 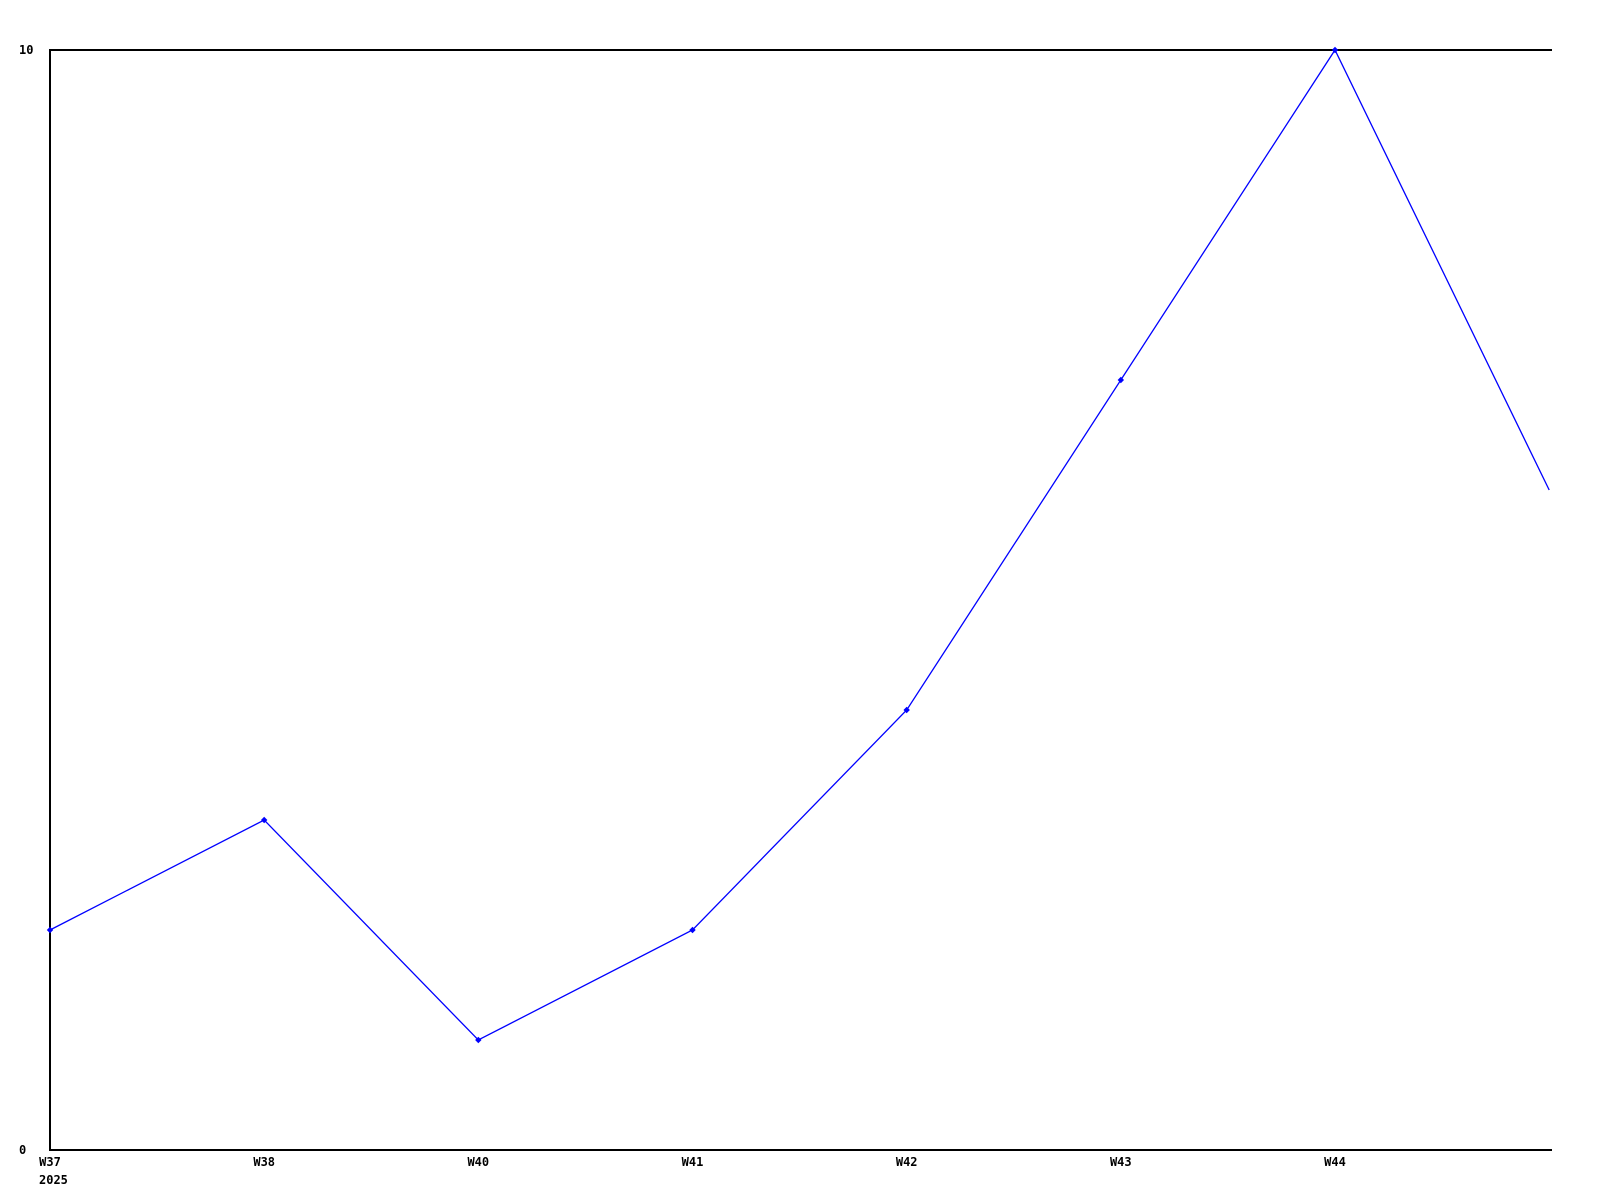 What do you see at coordinates (26, 50) in the screenshot?
I see `y-axis-max-label: 10` at bounding box center [26, 50].